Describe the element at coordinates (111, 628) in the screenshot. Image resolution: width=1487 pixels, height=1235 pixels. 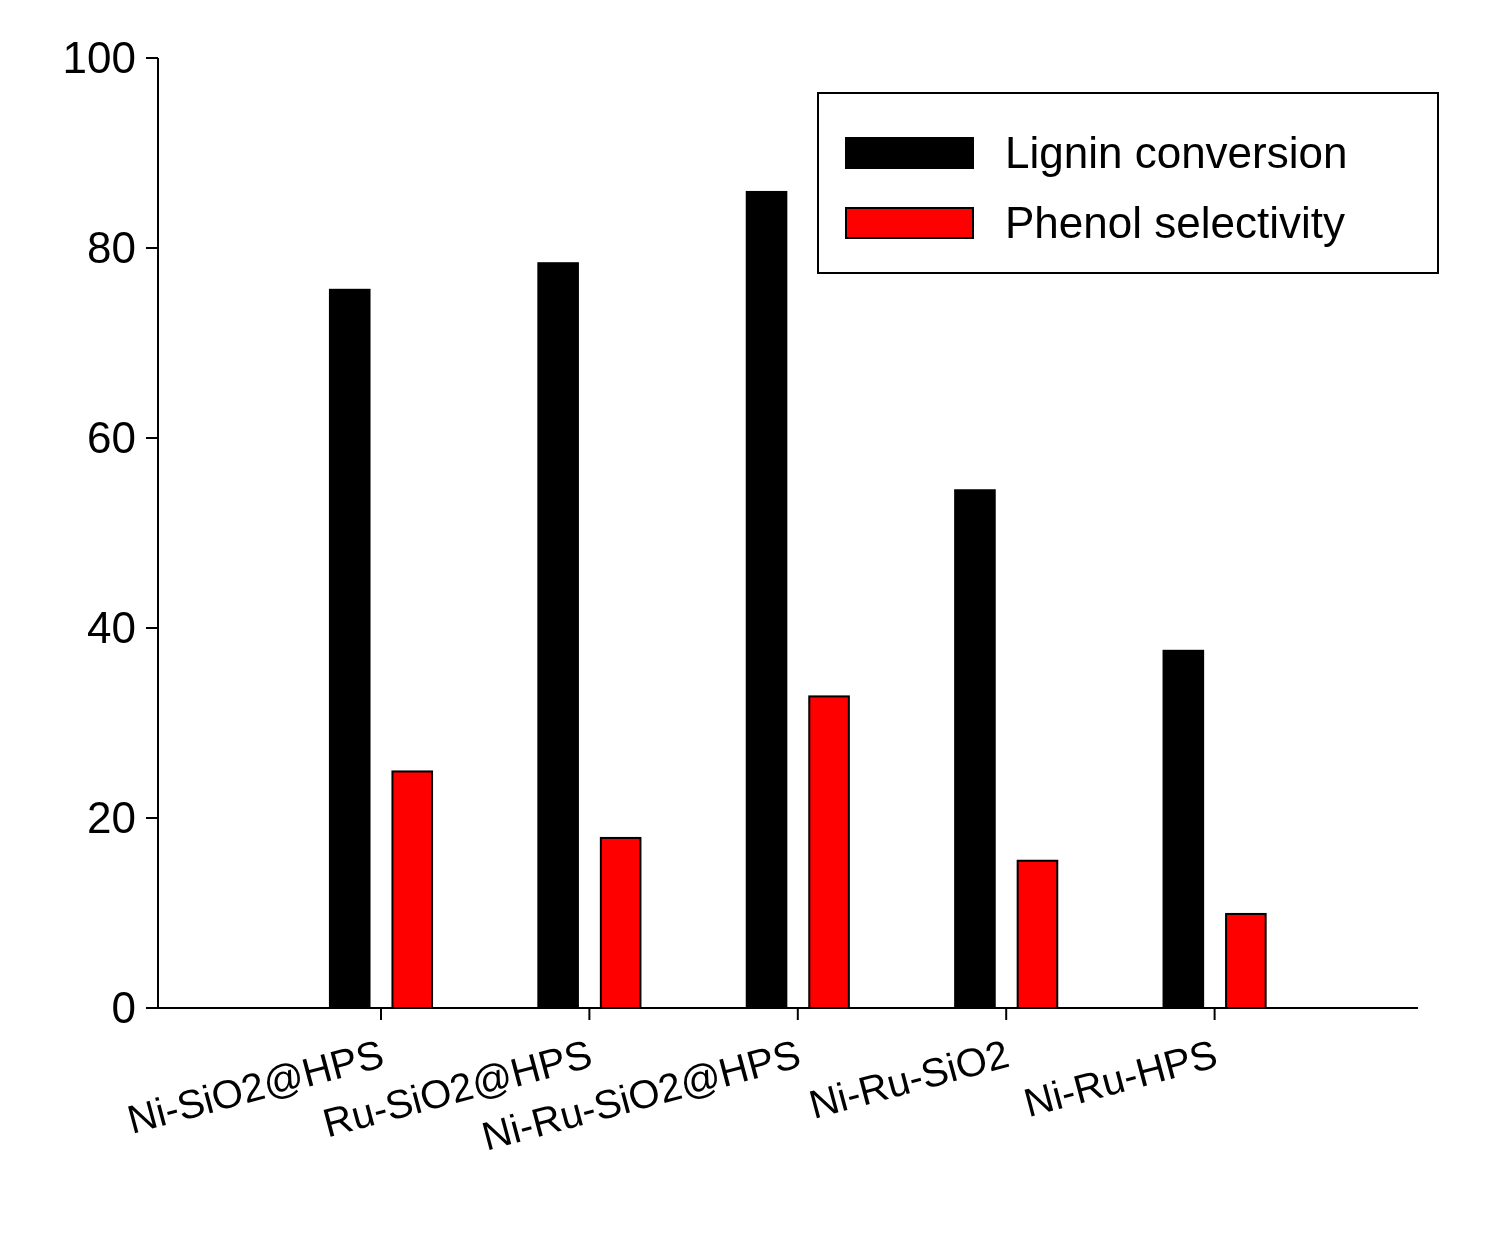
I see `y-tick-label: 40` at that location.